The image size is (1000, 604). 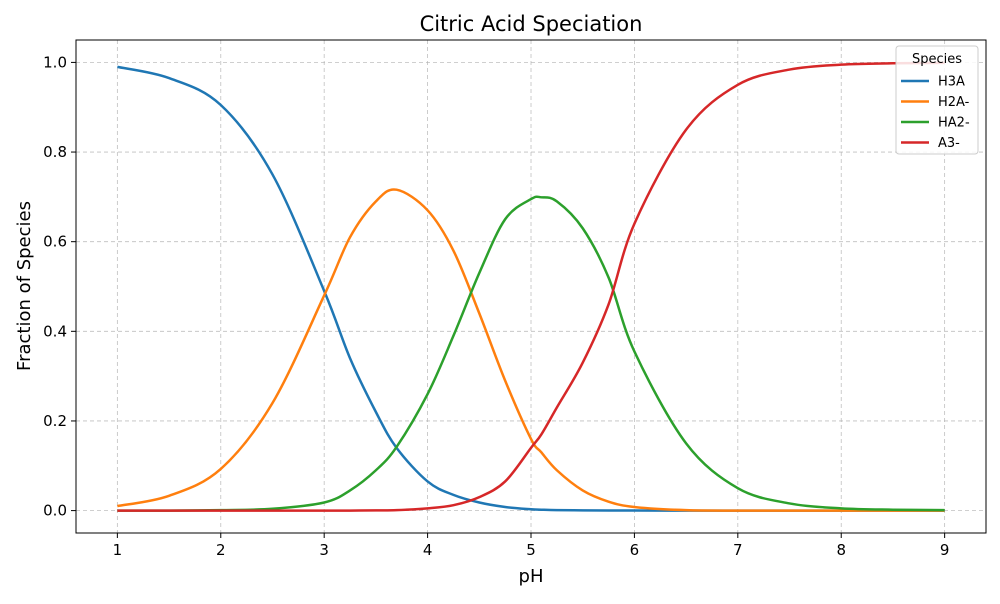 What do you see at coordinates (841, 550) in the screenshot?
I see `x-tick-label: 8` at bounding box center [841, 550].